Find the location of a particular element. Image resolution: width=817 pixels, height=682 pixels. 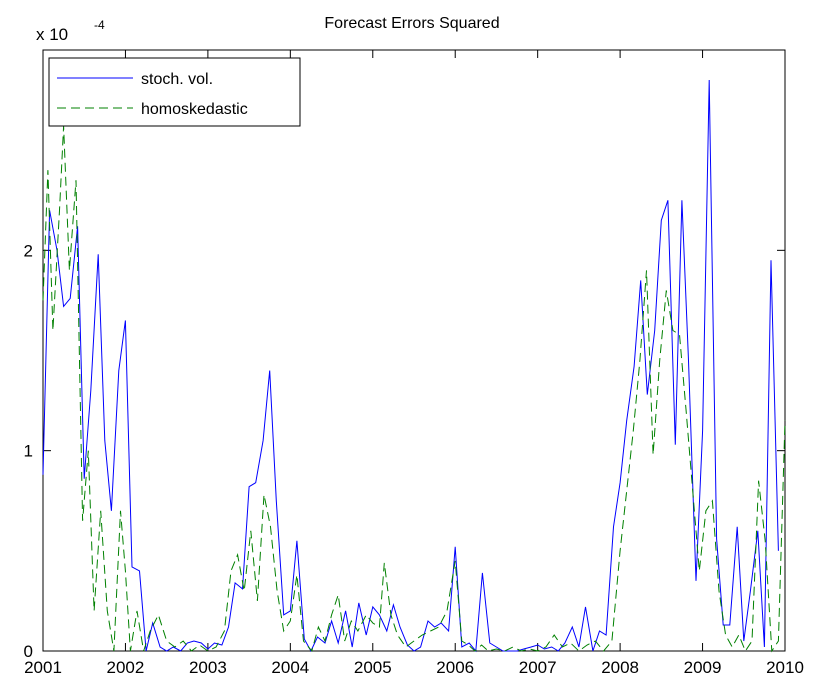

x-tick-label: 2001 is located at coordinates (43, 667).